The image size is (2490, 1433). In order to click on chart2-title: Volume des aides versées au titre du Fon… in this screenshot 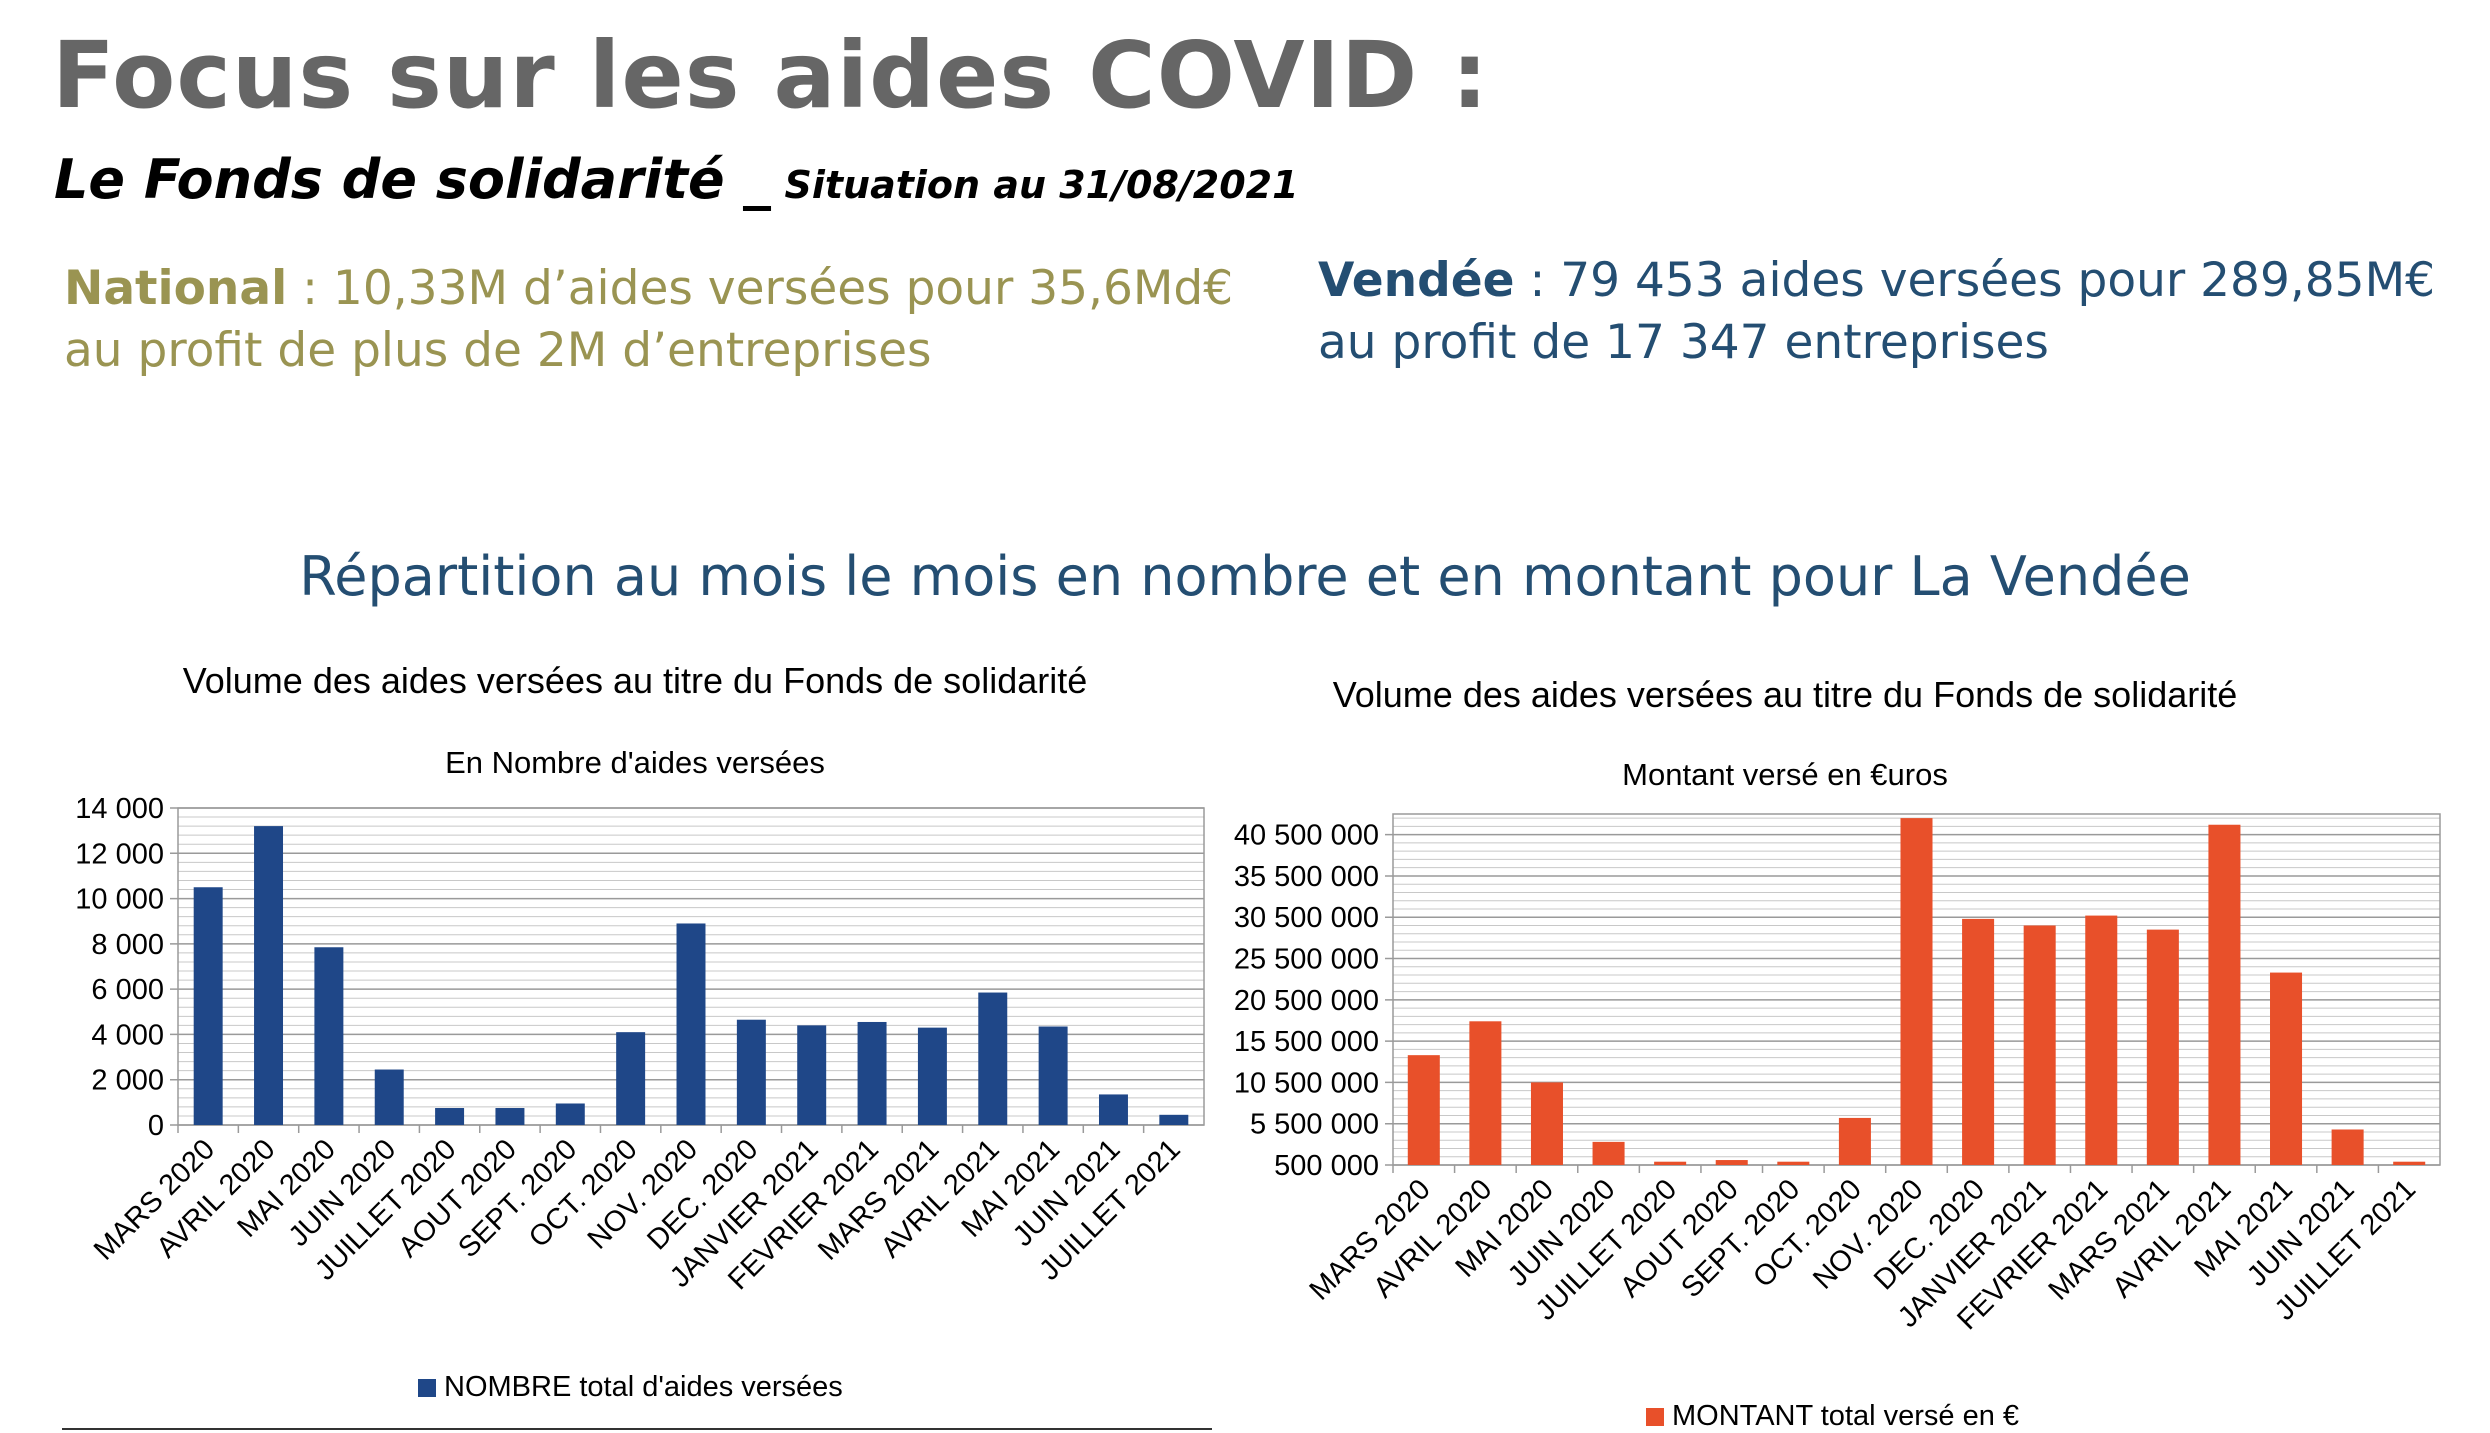, I will do `click(1785, 694)`.